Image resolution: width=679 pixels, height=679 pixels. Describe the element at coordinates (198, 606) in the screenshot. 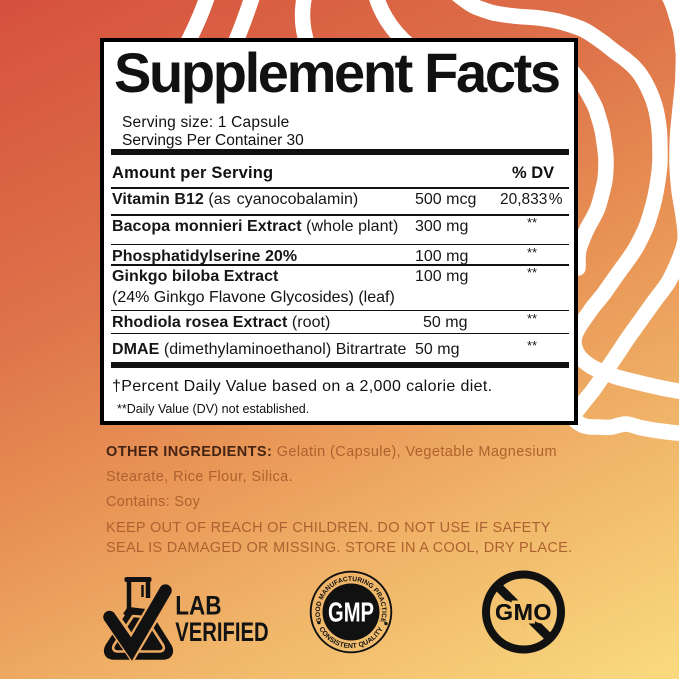

I see `svg-text: LAB` at that location.